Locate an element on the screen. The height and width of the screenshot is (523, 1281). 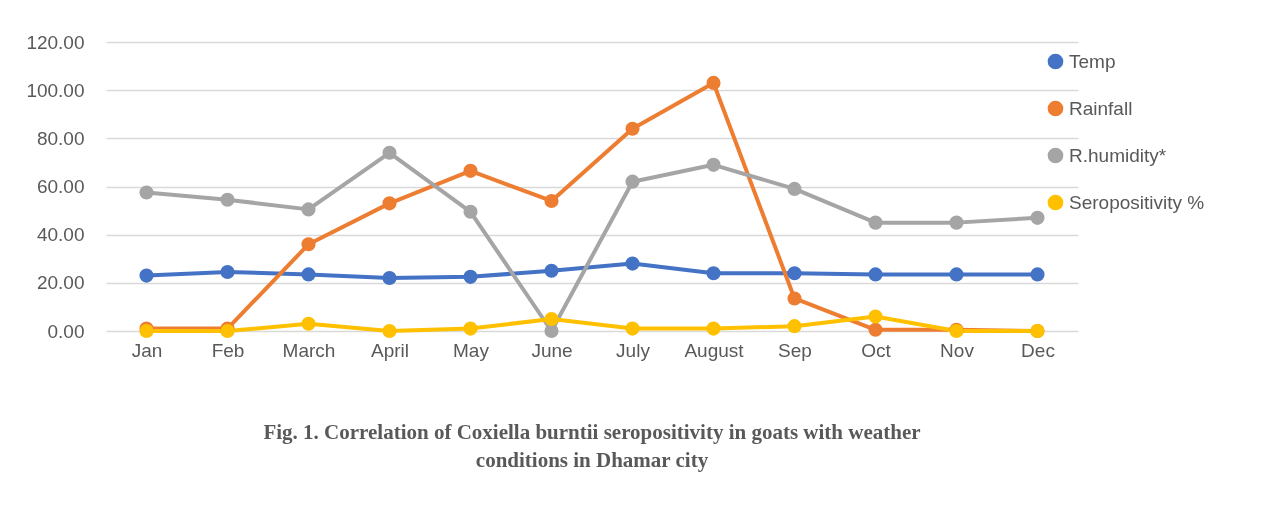
x-tick-label: May is located at coordinates (471, 350).